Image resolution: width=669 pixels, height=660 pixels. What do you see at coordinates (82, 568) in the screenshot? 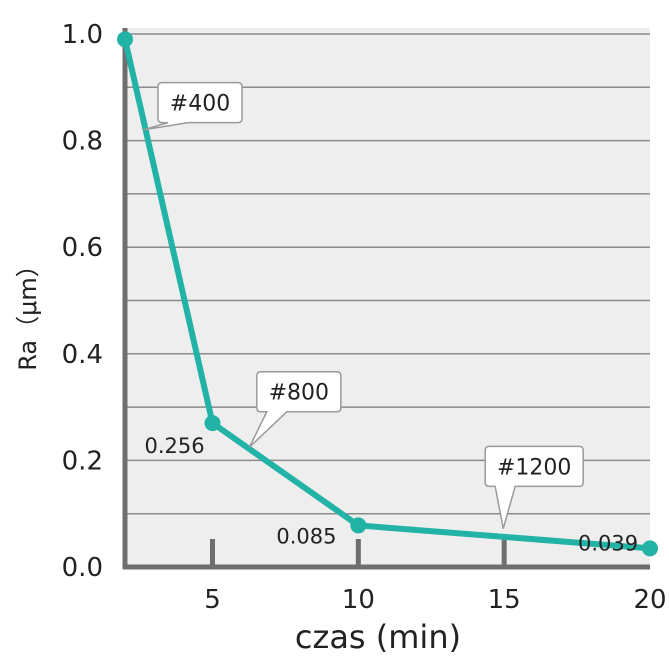
I see `y-tick-label: 0.0` at bounding box center [82, 568].